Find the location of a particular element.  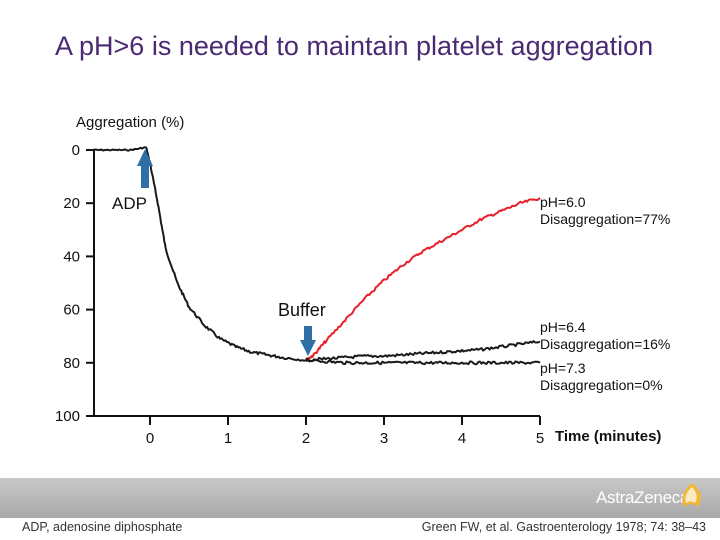

x-tick-label: 2 is located at coordinates (306, 438).